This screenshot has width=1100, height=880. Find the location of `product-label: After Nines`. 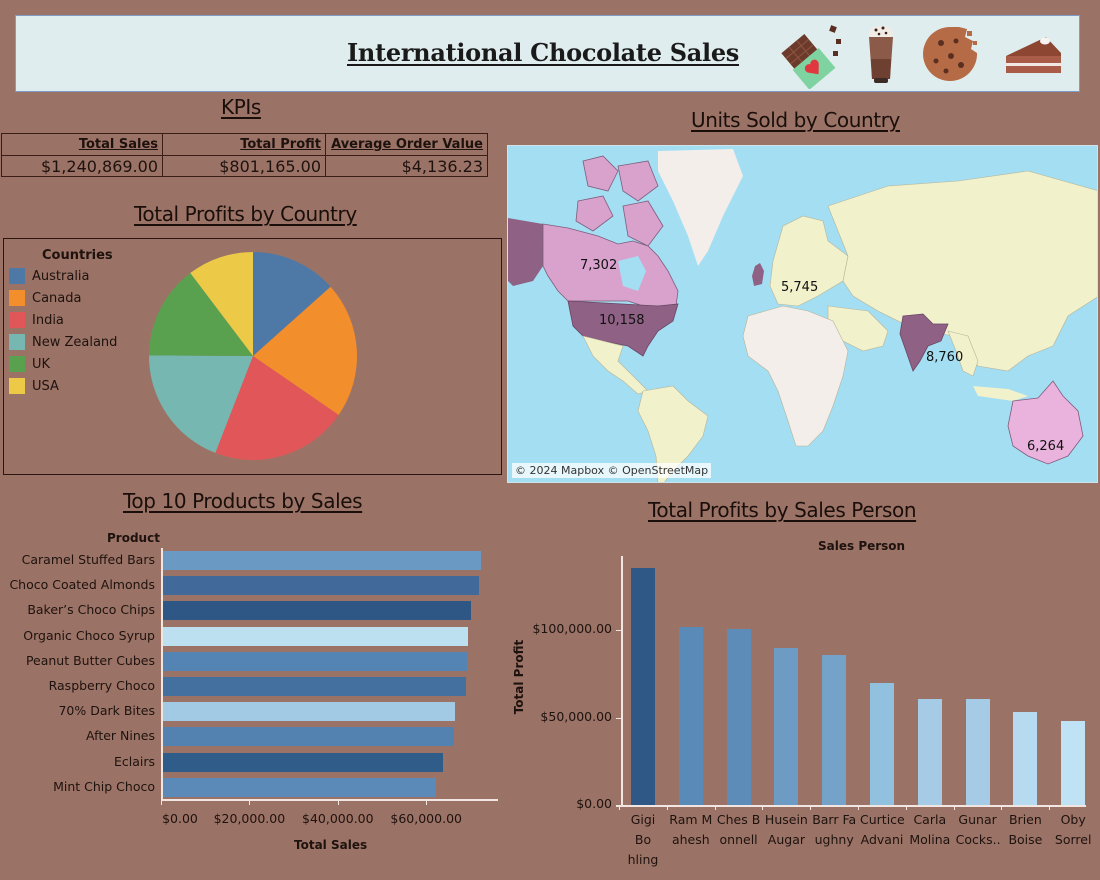

product-label: After Nines is located at coordinates (120, 736).